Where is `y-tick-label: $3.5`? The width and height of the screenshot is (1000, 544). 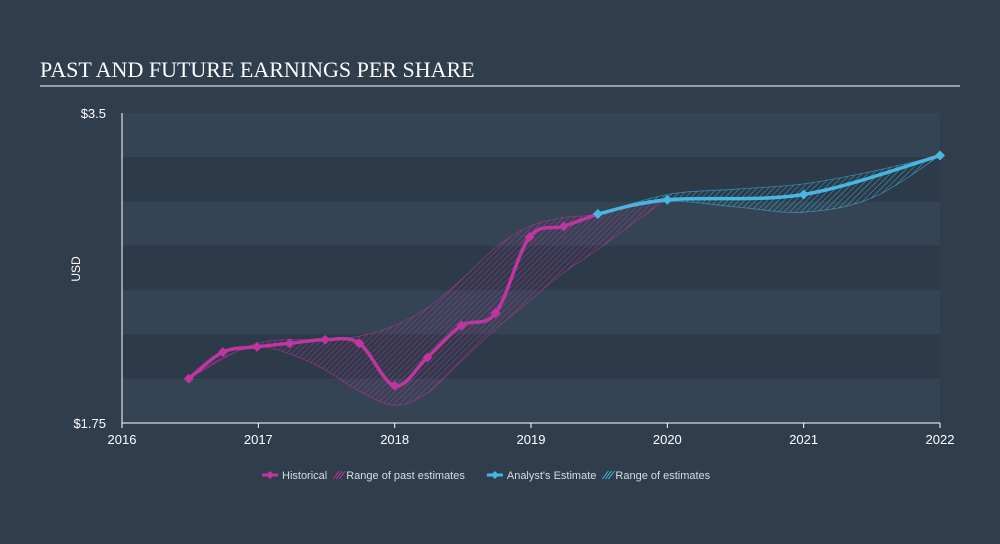 y-tick-label: $3.5 is located at coordinates (93, 113).